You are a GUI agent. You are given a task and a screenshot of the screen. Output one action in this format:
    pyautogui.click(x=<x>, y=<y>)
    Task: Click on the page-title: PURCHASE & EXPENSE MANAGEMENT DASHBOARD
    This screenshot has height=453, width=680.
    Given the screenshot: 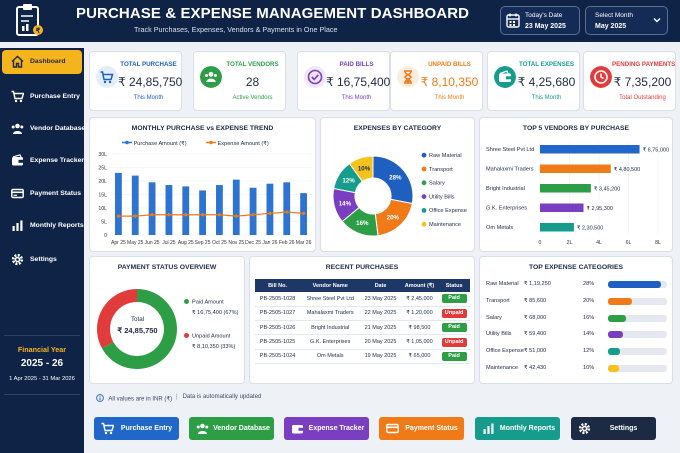 What is the action you would take?
    pyautogui.click(x=273, y=13)
    